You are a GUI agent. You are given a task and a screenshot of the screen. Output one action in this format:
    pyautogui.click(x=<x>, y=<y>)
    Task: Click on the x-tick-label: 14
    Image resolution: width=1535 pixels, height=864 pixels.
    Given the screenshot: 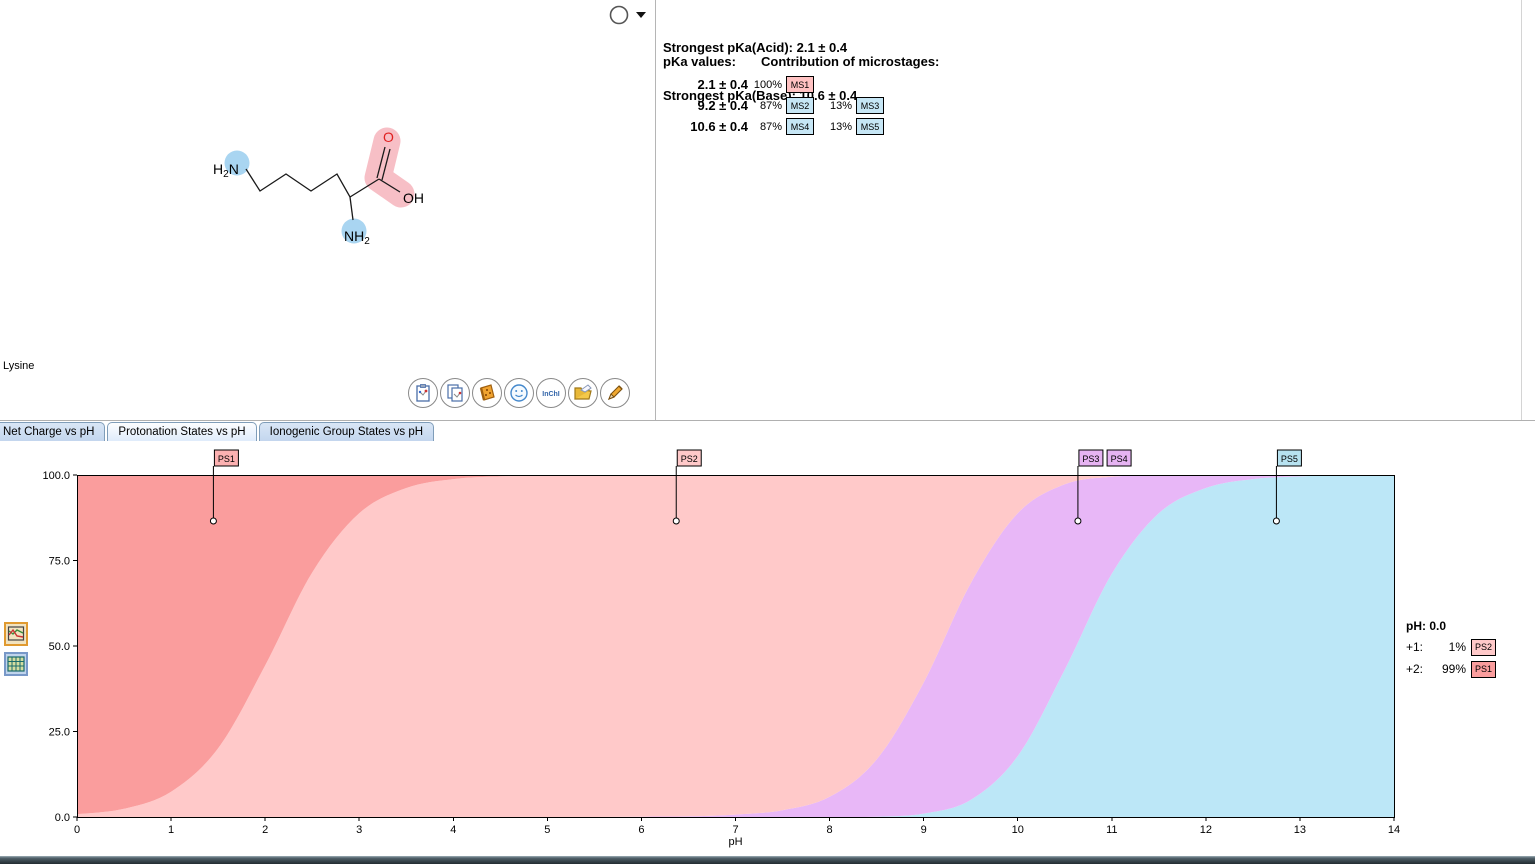 What is the action you would take?
    pyautogui.click(x=1394, y=830)
    